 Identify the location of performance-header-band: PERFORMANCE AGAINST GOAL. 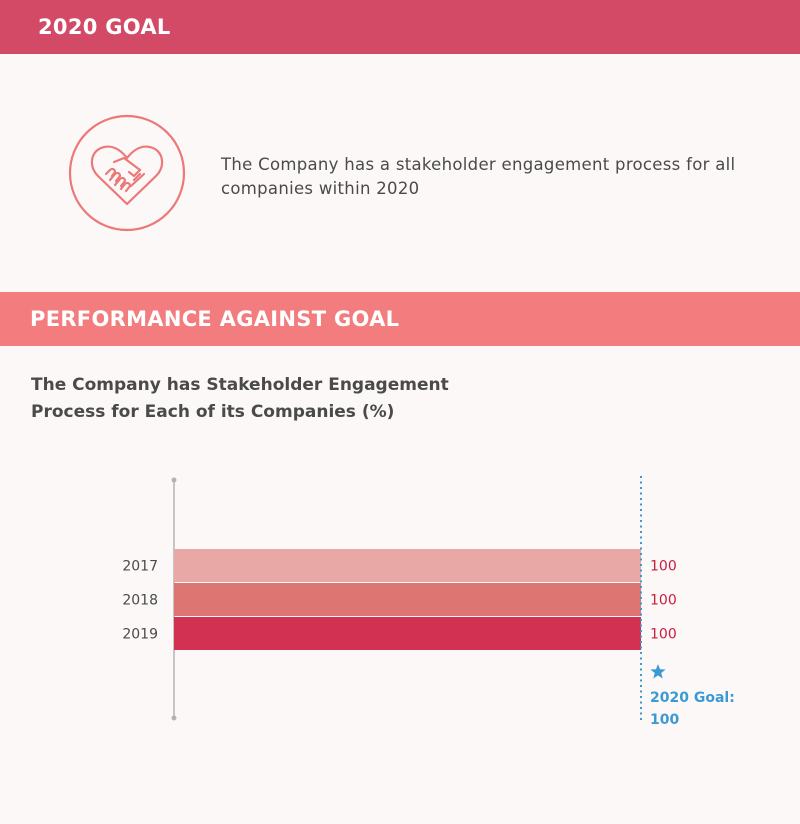
(400, 319).